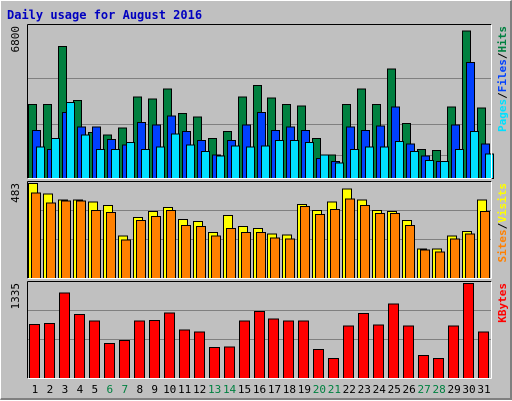 Image resolution: width=512 pixels, height=401 pixels. I want to click on chart-title: Daily usage for August 2016, so click(104, 15).